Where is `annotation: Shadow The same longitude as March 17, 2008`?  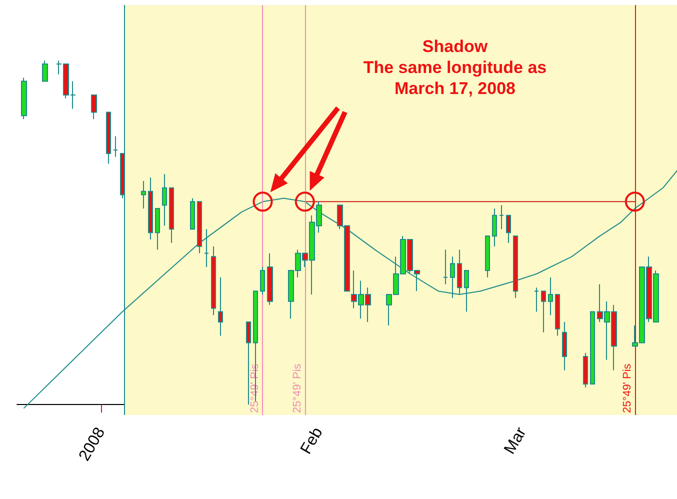
annotation: Shadow The same longitude as March 17, 2008 is located at coordinates (455, 67).